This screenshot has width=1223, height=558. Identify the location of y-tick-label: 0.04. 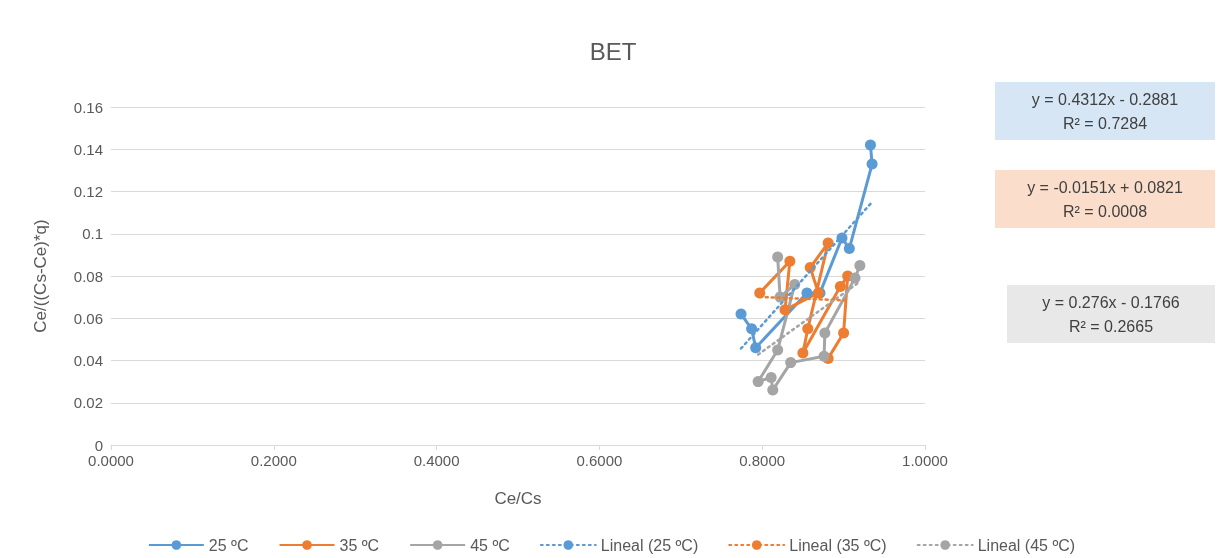
(88, 360).